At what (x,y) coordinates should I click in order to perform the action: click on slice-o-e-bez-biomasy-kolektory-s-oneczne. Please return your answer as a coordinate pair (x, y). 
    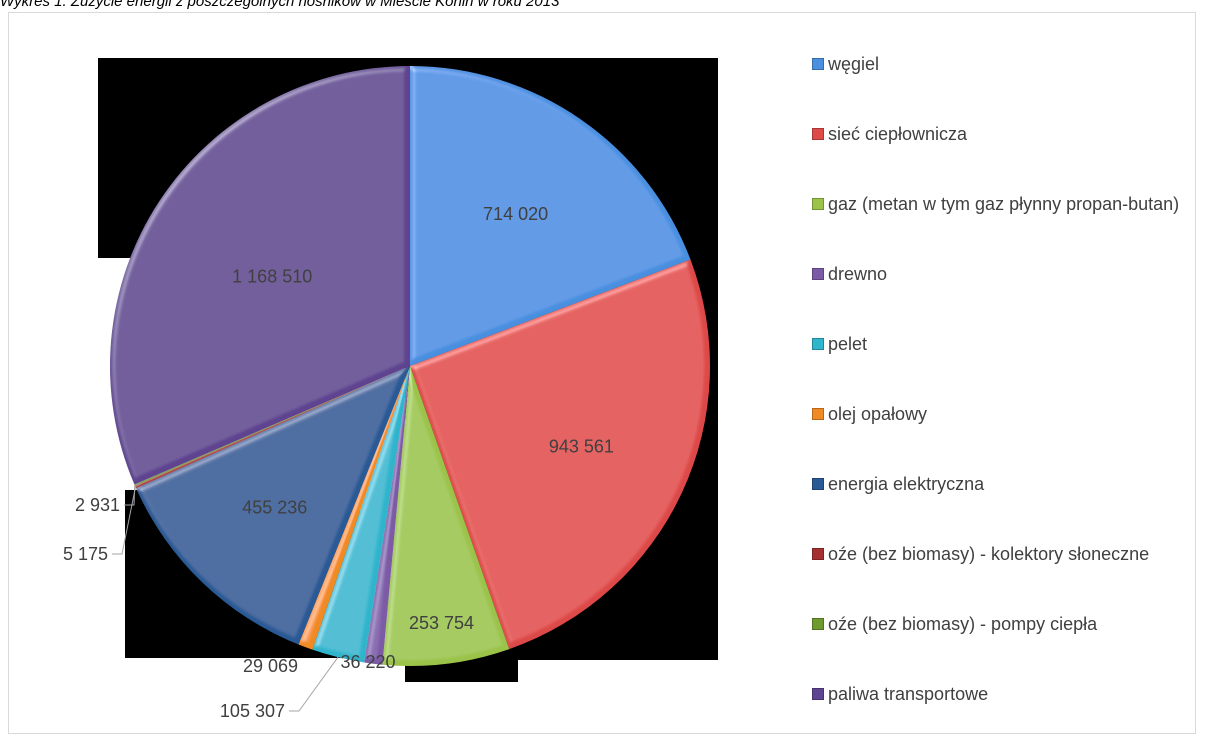
    Looking at the image, I should click on (272, 427).